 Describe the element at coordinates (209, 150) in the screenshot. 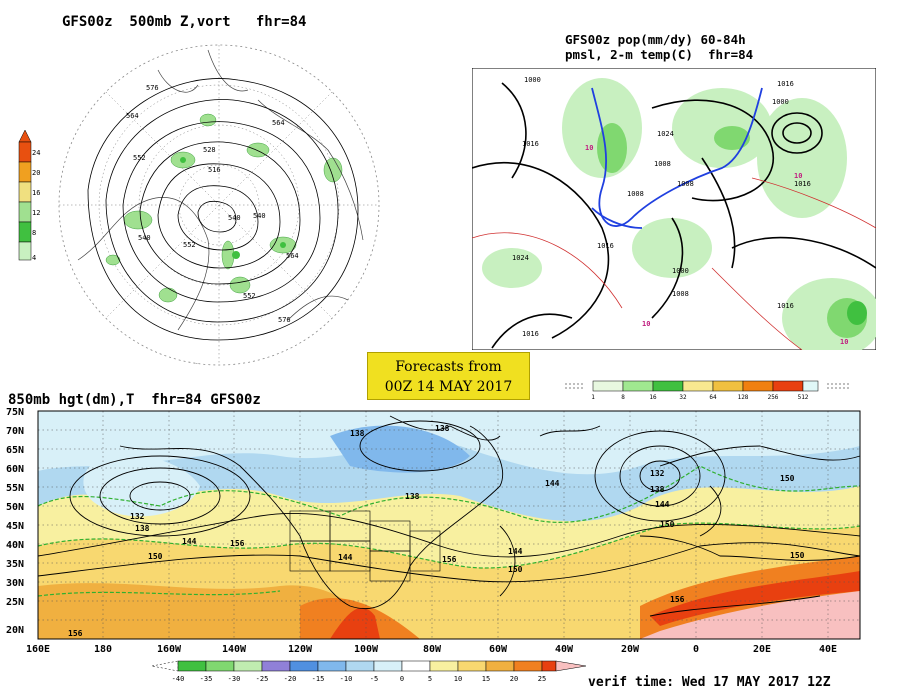

I see `polar-contour-label: 528` at that location.